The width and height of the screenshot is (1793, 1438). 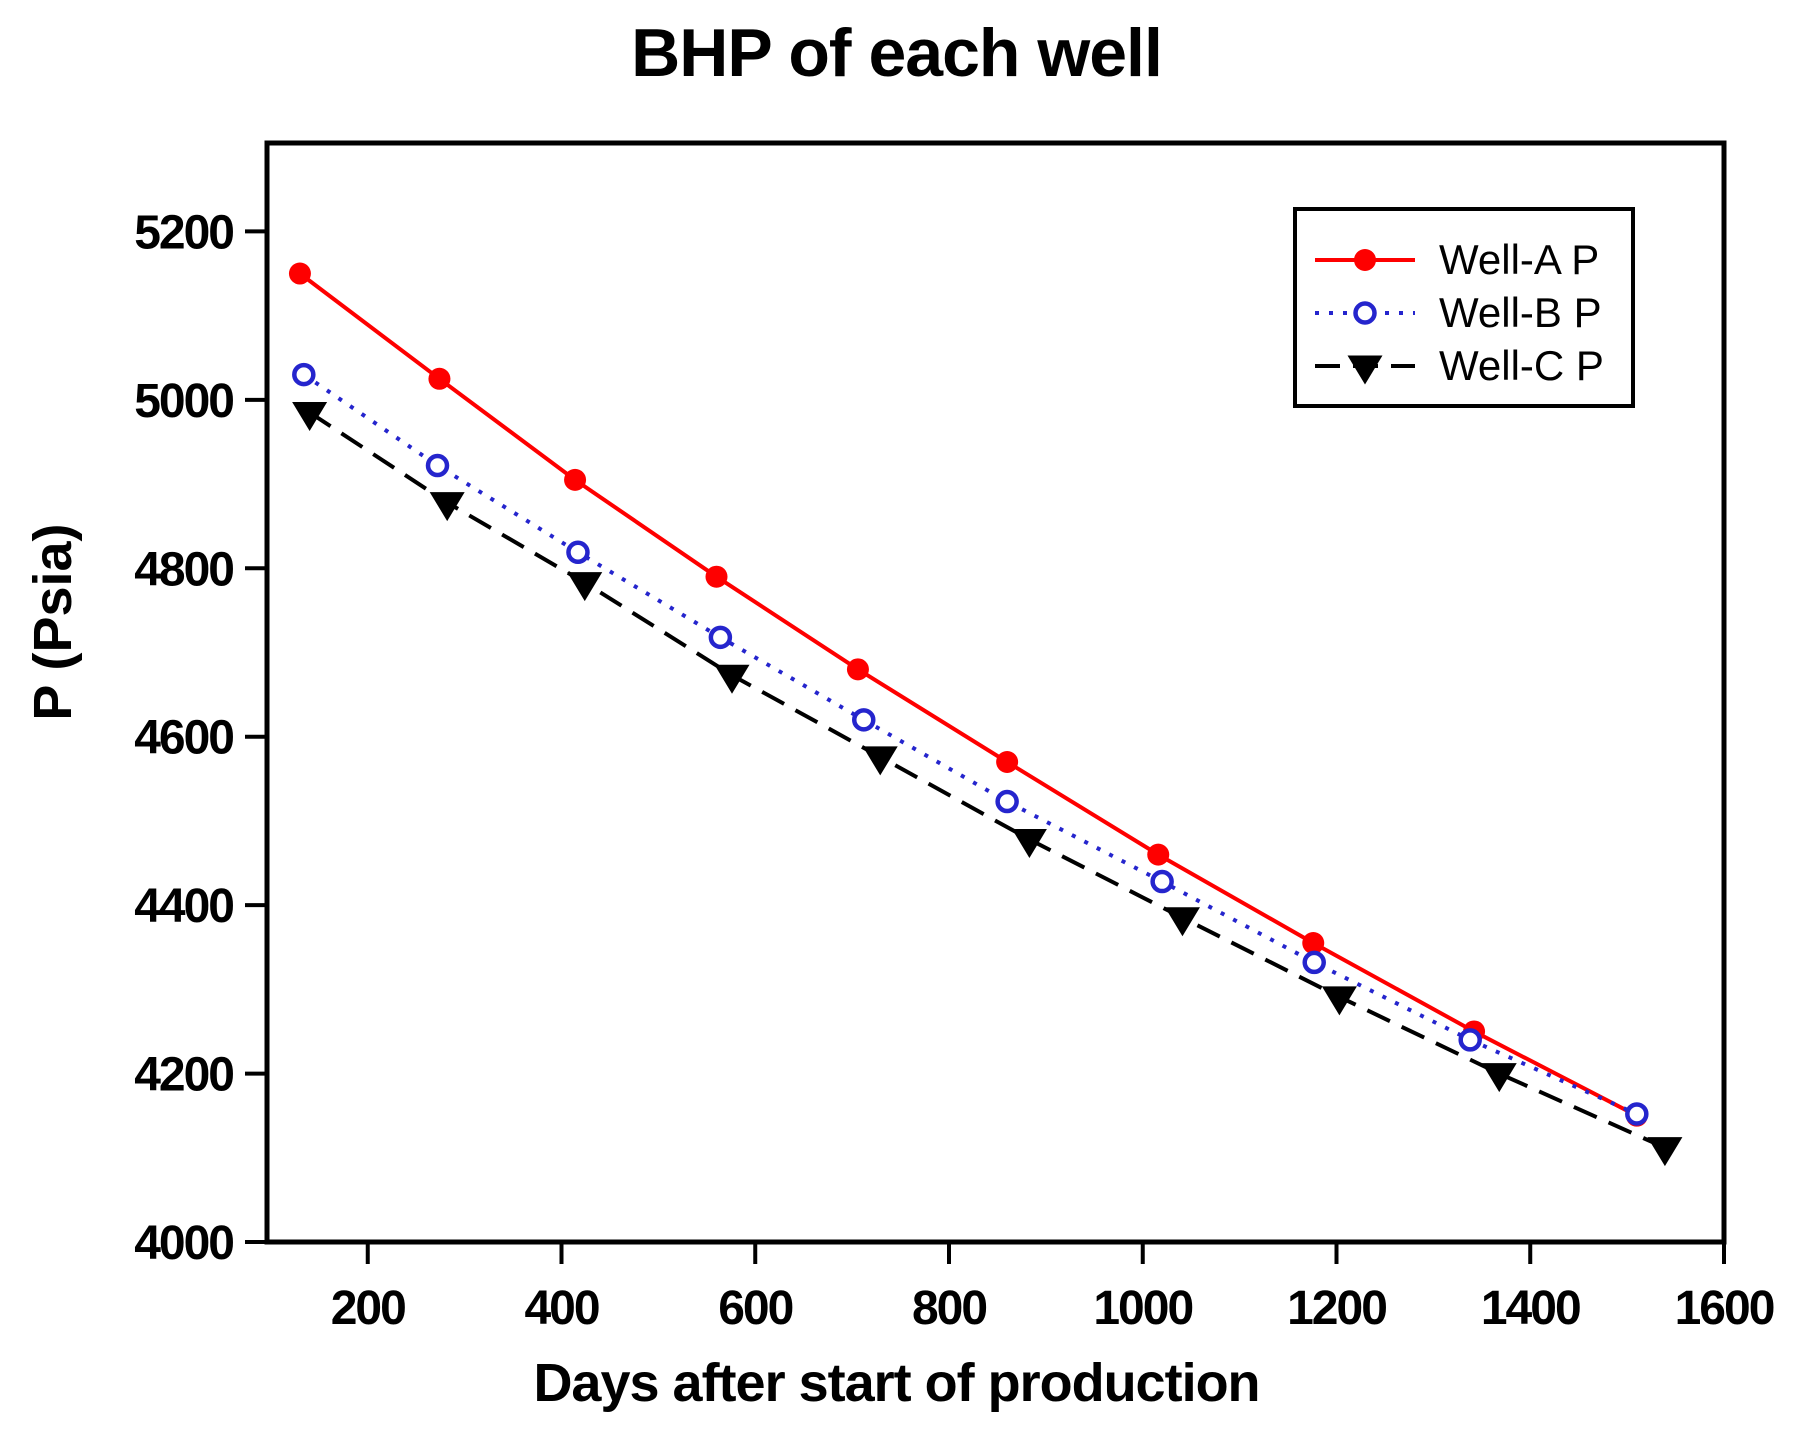 What do you see at coordinates (183, 738) in the screenshot?
I see `y-tick-label: 4600` at bounding box center [183, 738].